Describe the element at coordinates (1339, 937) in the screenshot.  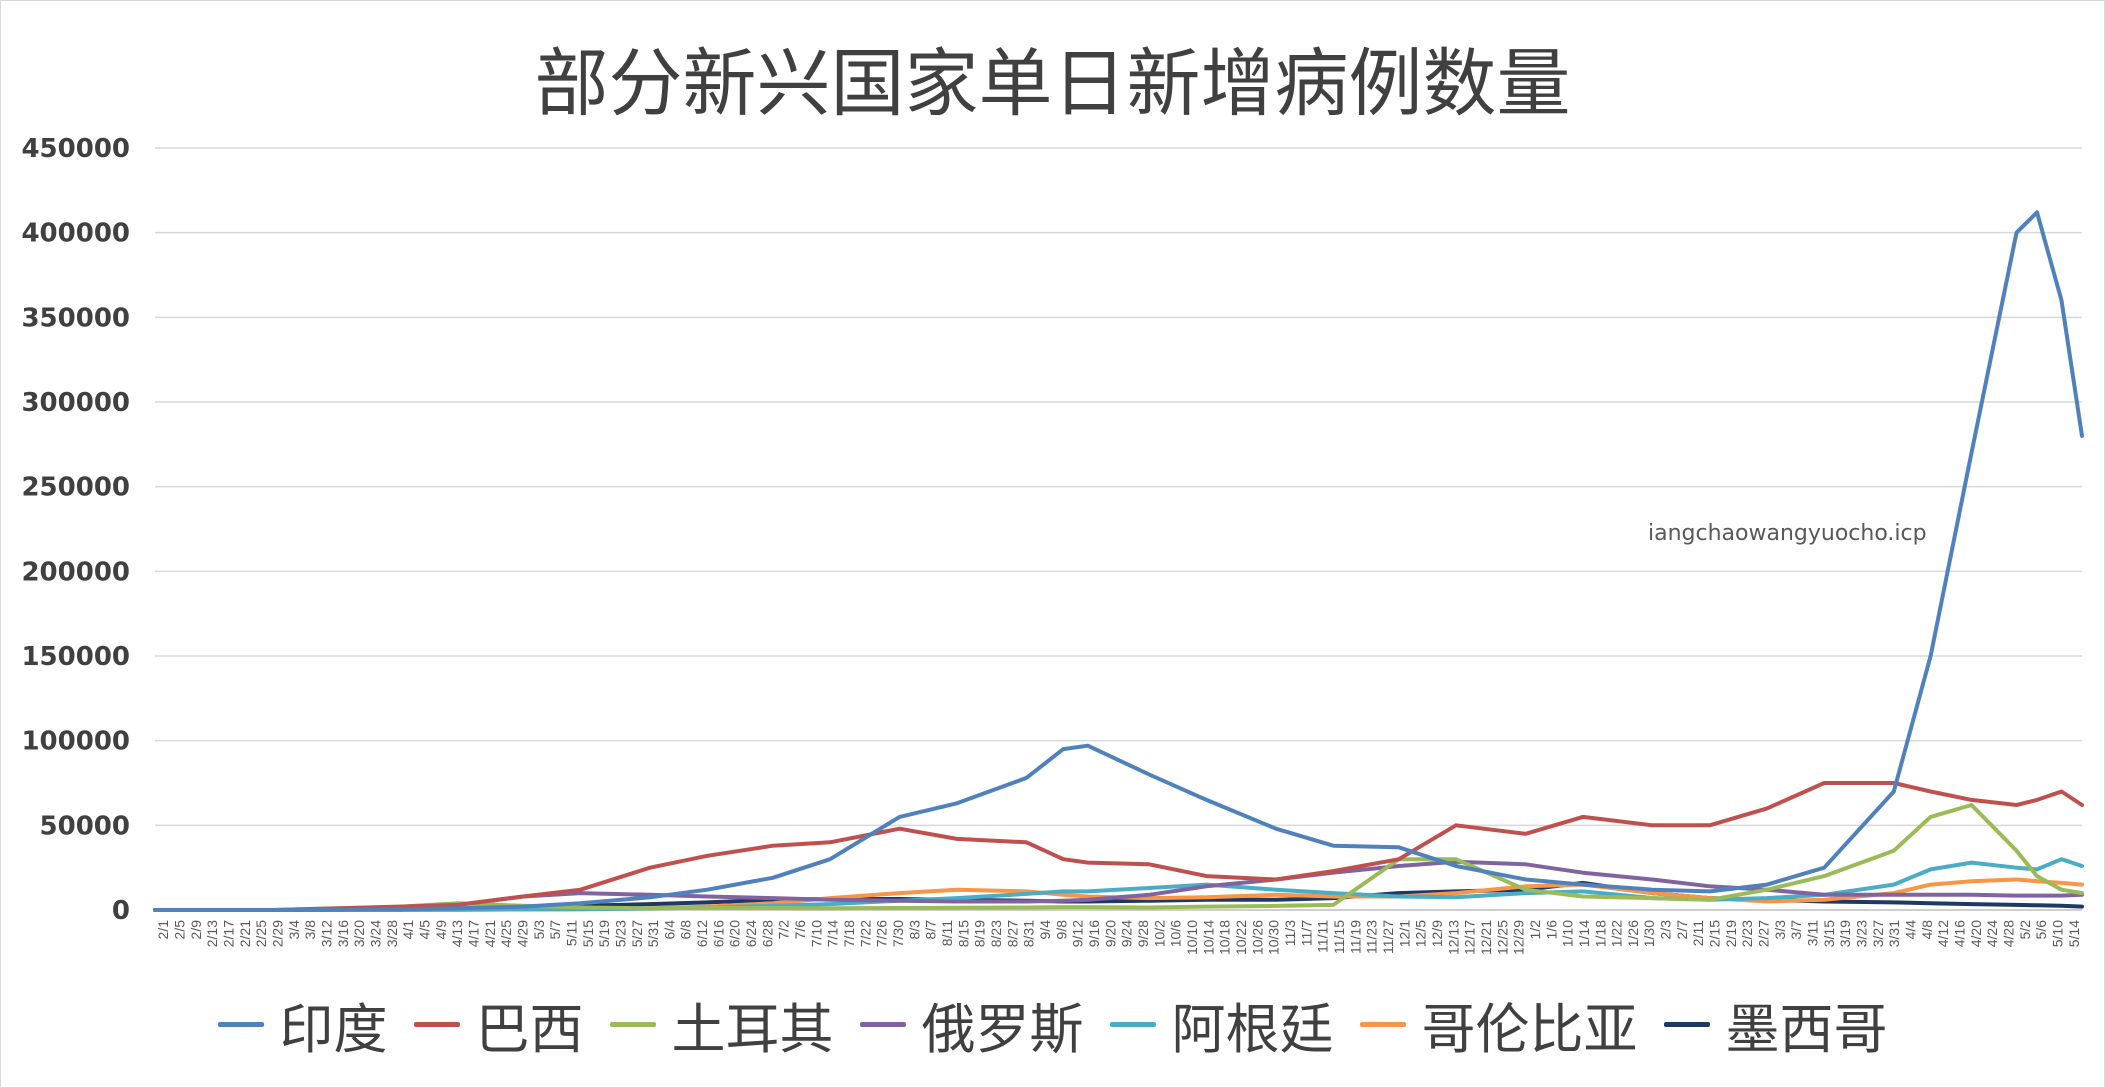
I see `x-tick-label: 11/15` at that location.